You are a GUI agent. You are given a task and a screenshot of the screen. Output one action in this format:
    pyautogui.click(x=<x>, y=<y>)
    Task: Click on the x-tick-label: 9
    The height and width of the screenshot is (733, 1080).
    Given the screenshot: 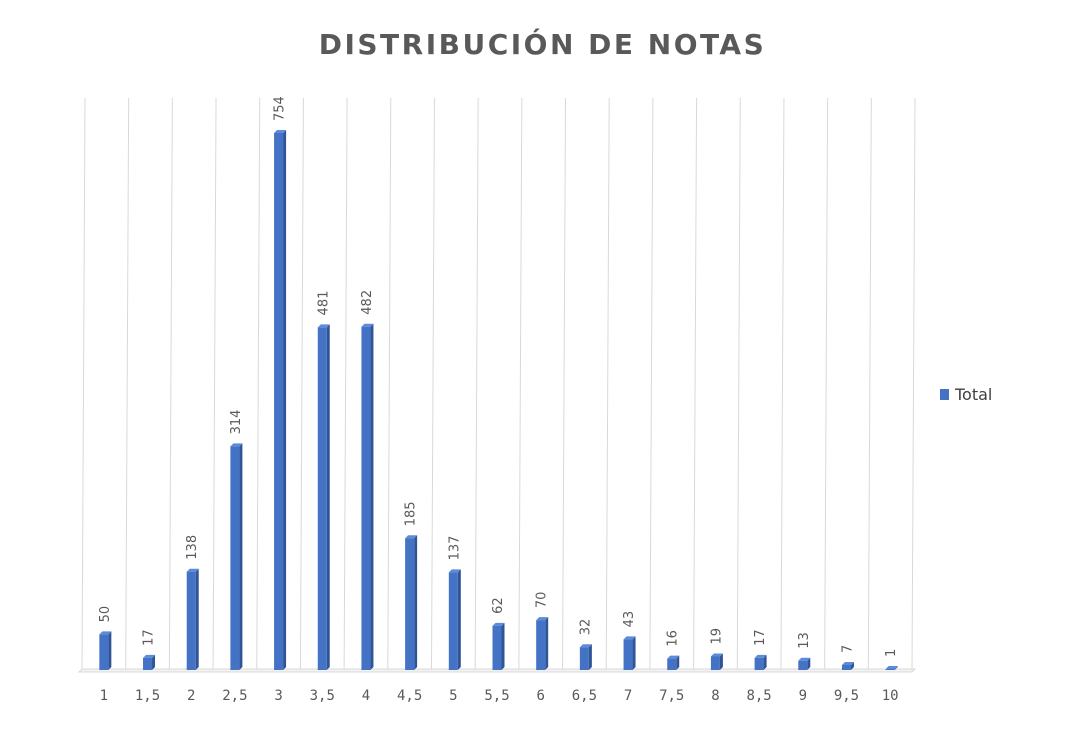 What is the action you would take?
    pyautogui.click(x=803, y=696)
    